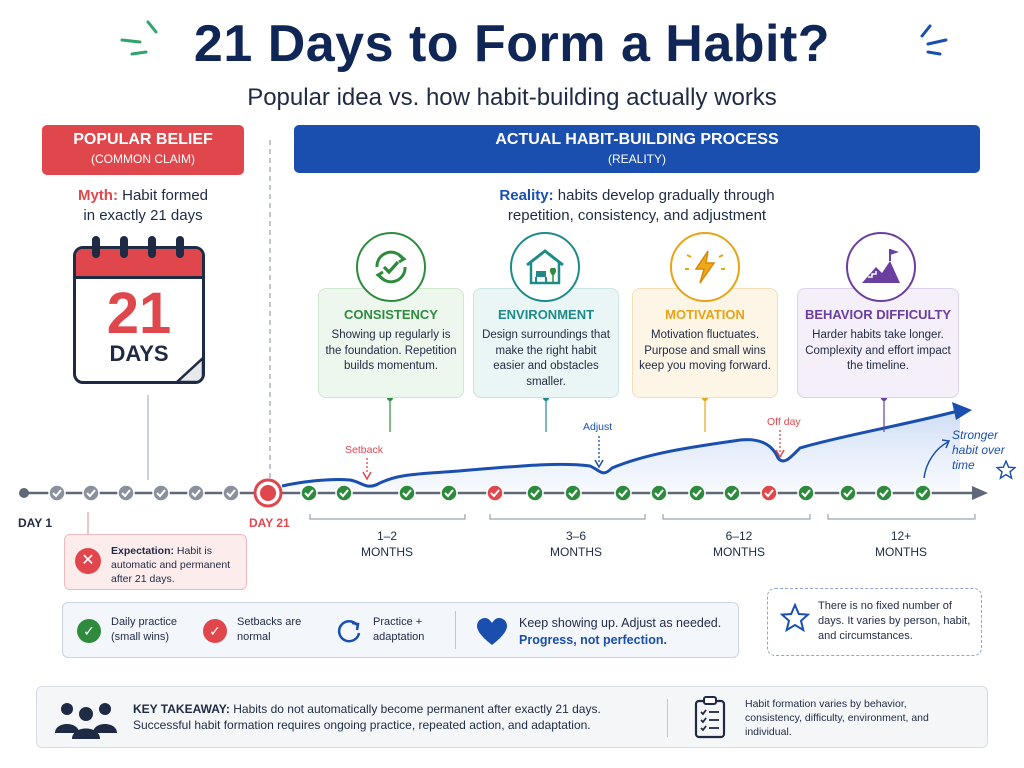 This screenshot has width=1024, height=768. Describe the element at coordinates (593, 640) in the screenshot. I see `keep-line2: Progress, not perfection.` at that location.